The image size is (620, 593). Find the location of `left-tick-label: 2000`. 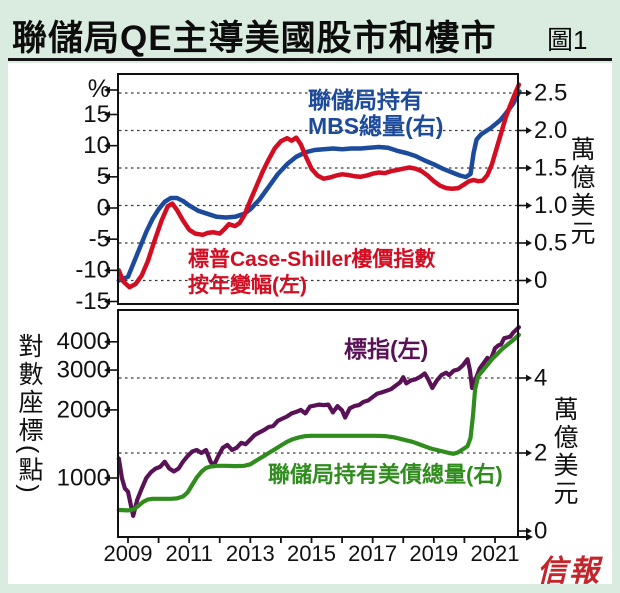

left-tick-label: 2000 is located at coordinates (83, 409).